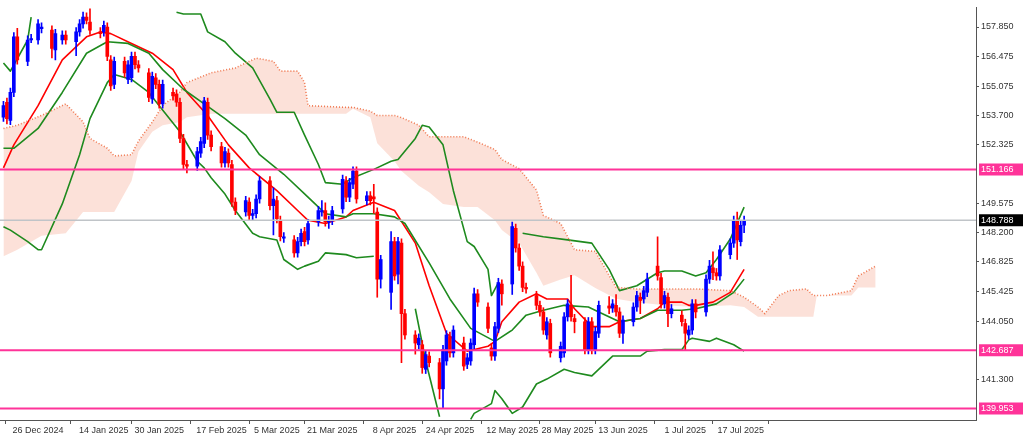 The width and height of the screenshot is (1024, 437). I want to click on x-tick-label: 30 Jan 2025, so click(159, 429).